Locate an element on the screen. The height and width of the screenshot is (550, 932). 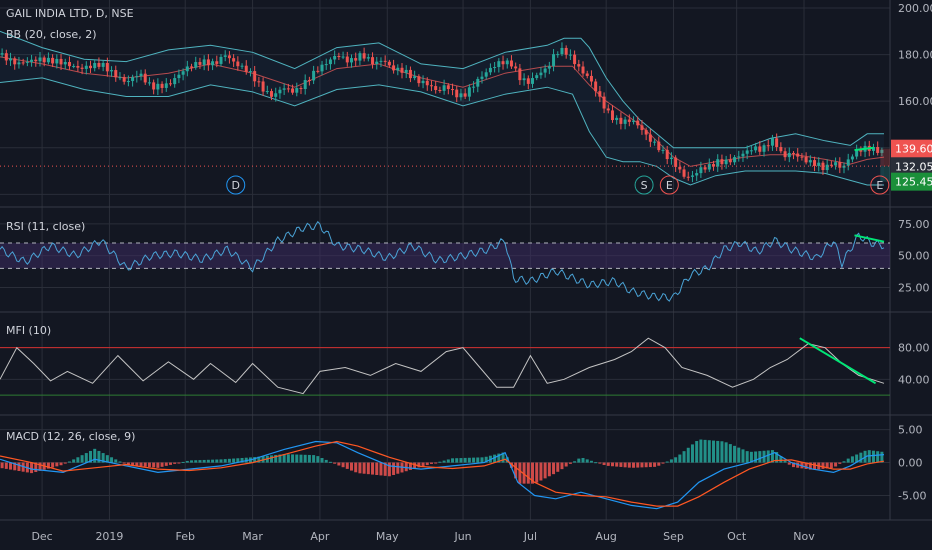
symbol-title: GAIL INDIA LTD, D, NSE is located at coordinates (70, 13).